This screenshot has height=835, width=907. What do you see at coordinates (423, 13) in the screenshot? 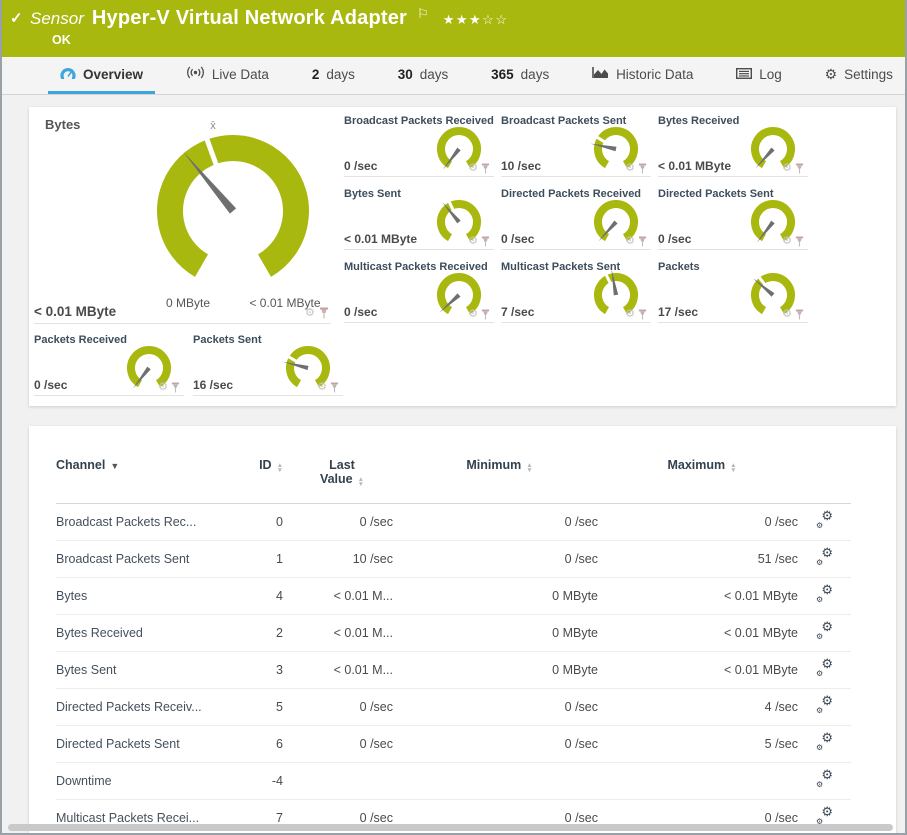
I see `flag-icon: ⚐` at bounding box center [423, 13].